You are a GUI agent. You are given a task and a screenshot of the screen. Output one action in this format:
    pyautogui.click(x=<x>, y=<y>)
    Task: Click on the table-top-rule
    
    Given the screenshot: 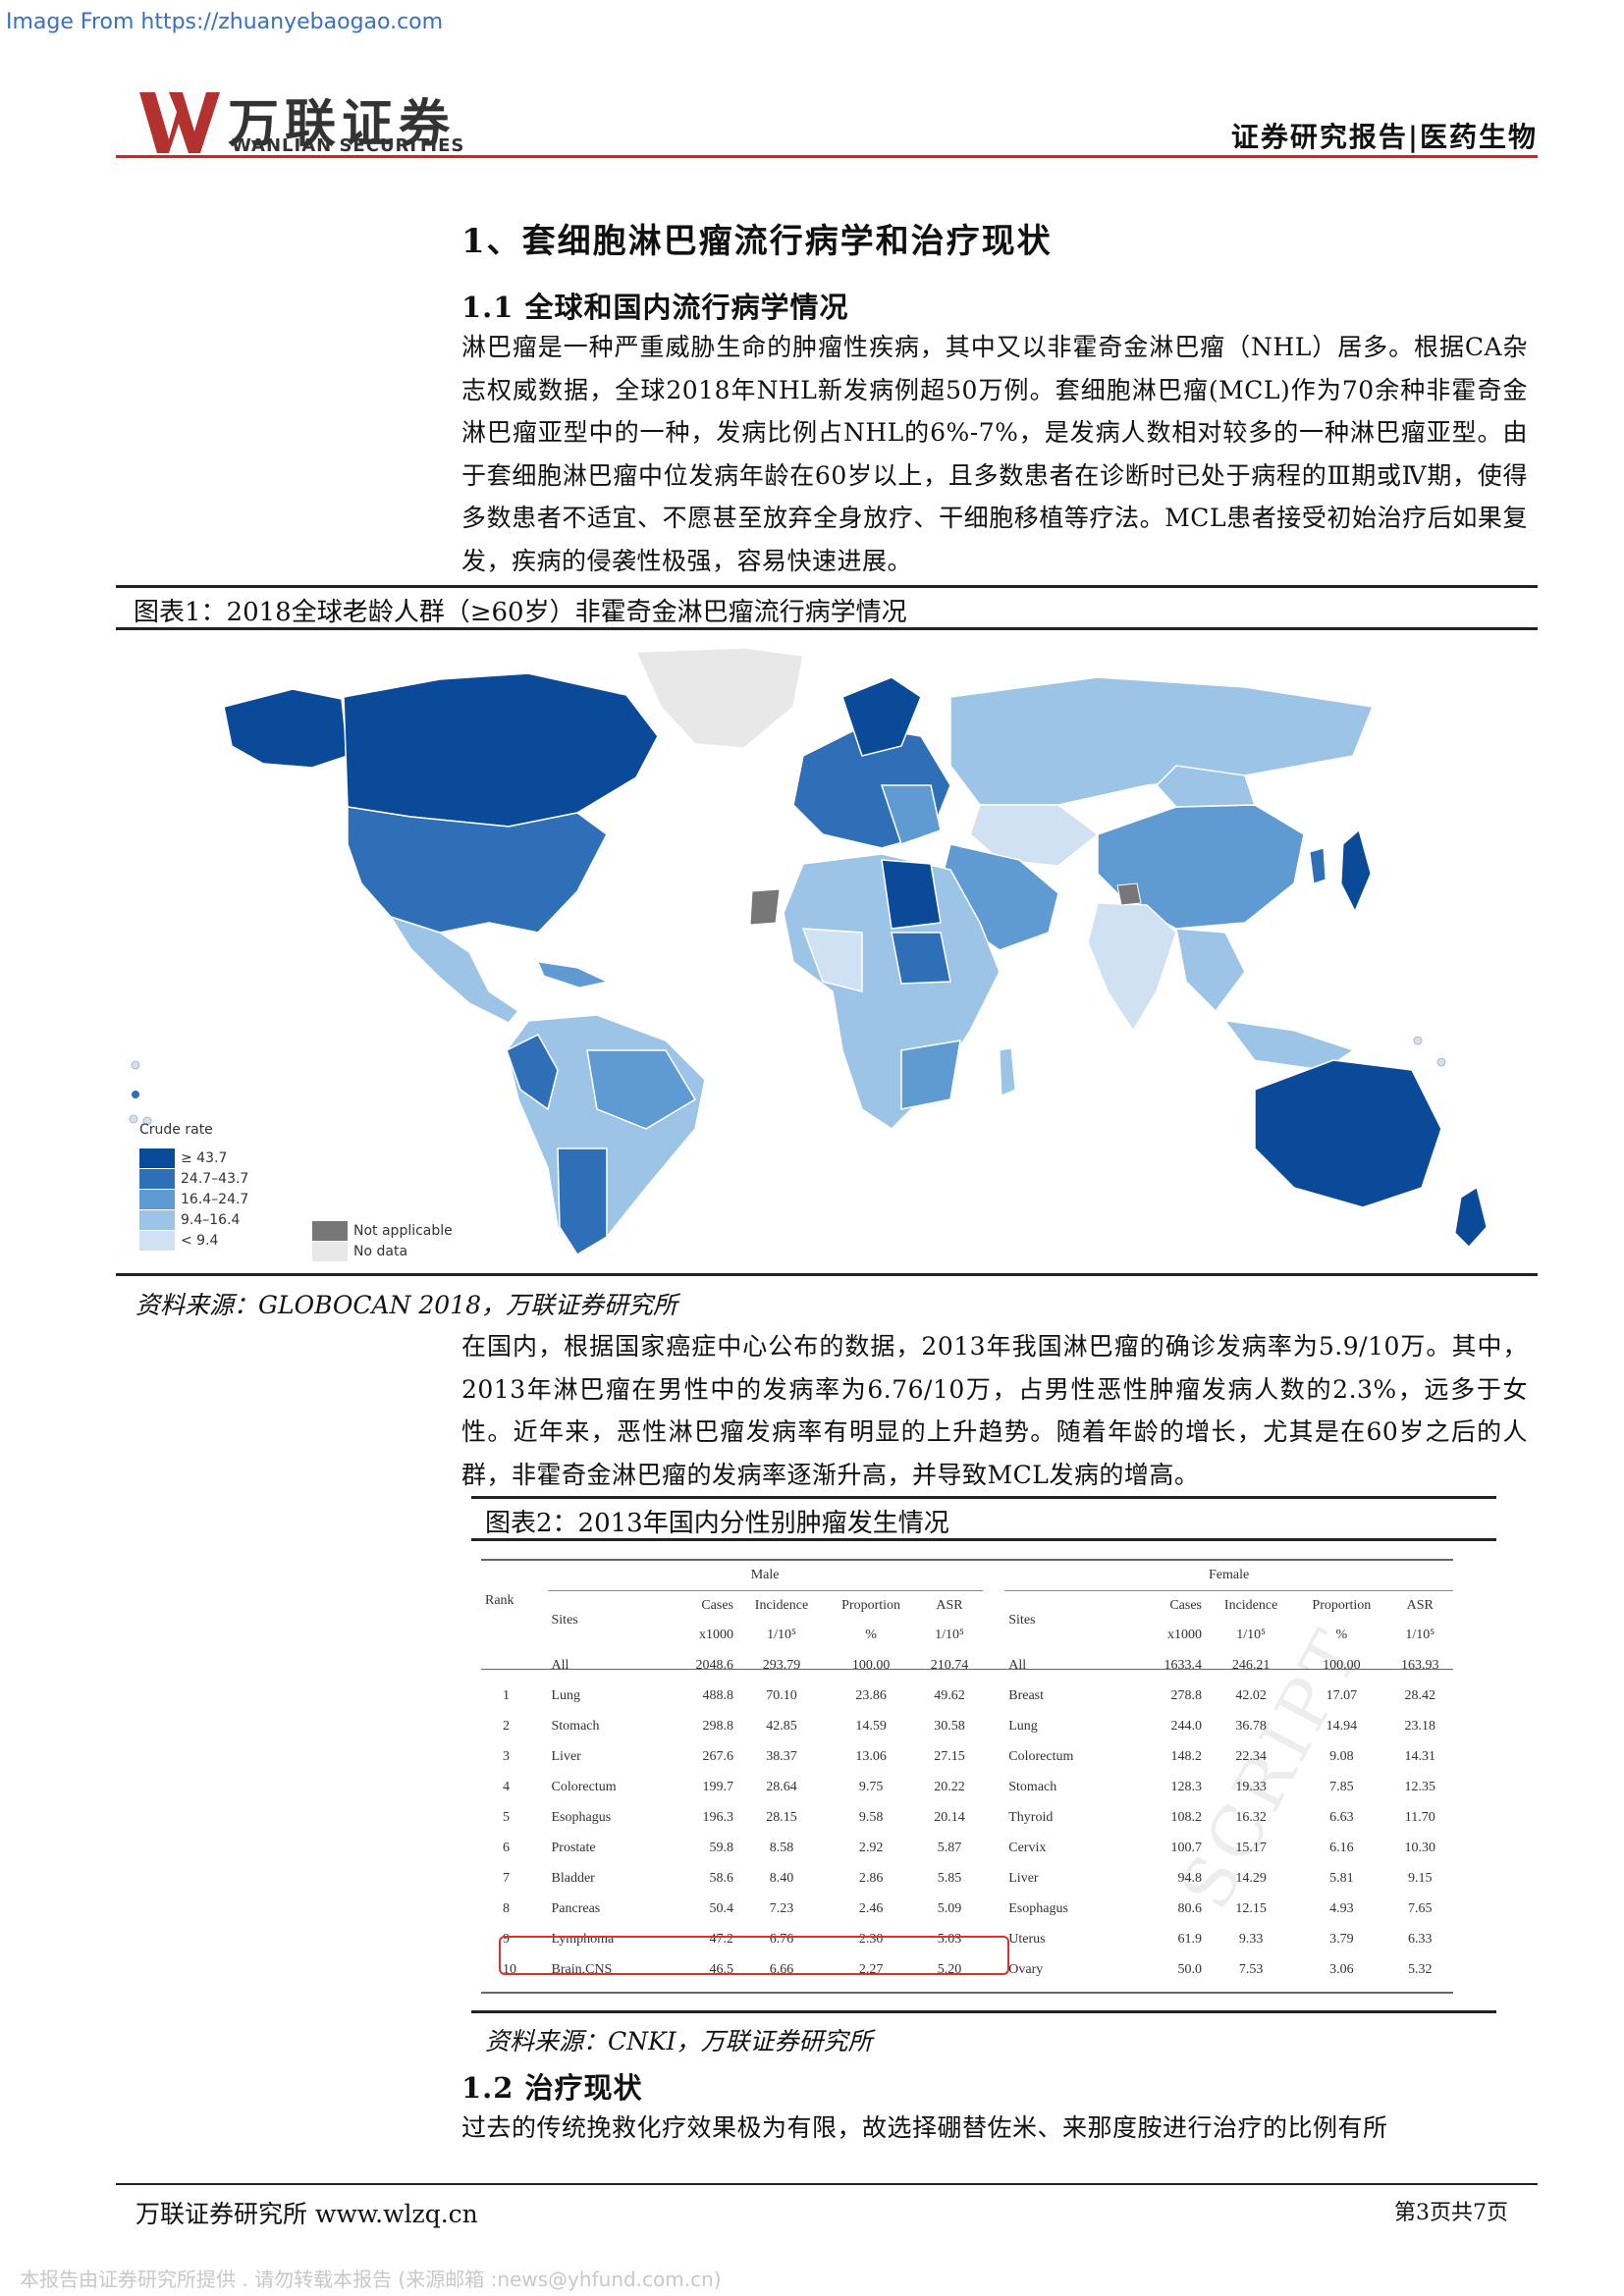 What is the action you would take?
    pyautogui.click(x=967, y=1560)
    